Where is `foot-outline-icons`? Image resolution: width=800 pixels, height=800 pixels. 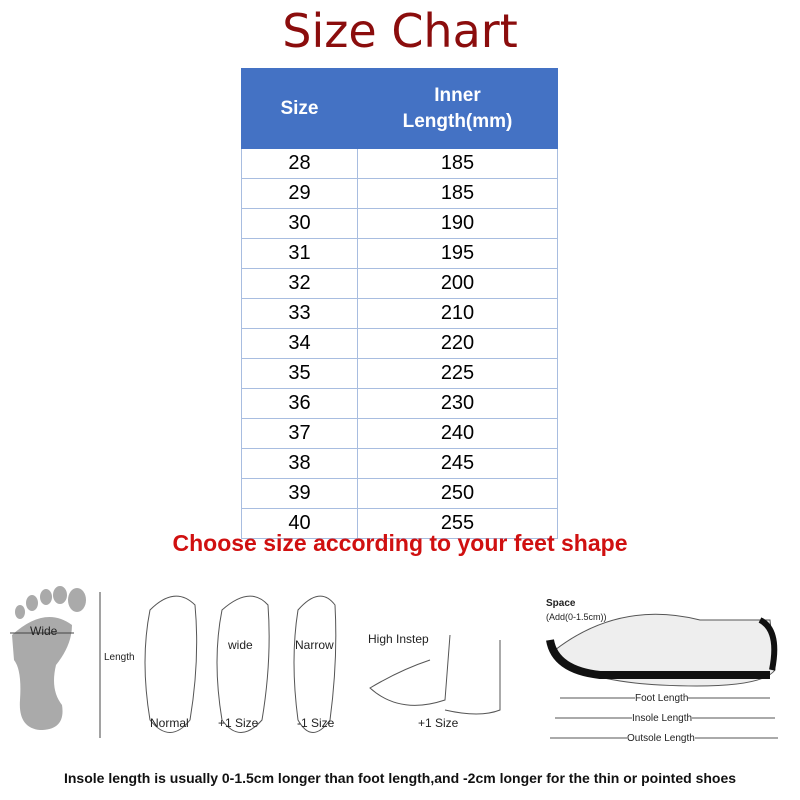 foot-outline-icons is located at coordinates (461, 664).